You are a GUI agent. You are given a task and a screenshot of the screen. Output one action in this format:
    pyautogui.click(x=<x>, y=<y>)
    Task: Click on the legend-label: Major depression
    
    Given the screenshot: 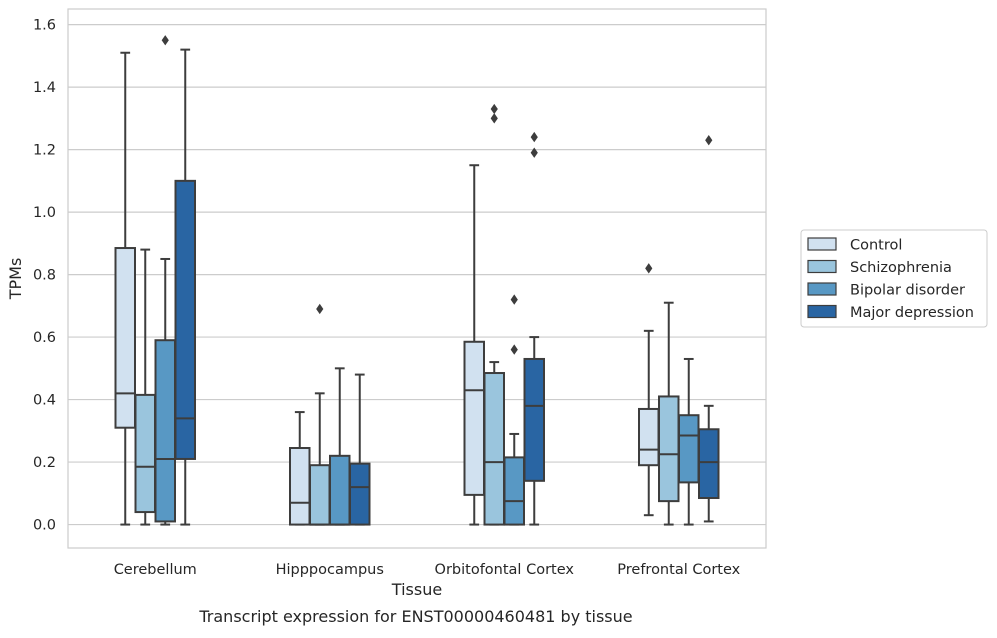 What is the action you would take?
    pyautogui.click(x=912, y=313)
    